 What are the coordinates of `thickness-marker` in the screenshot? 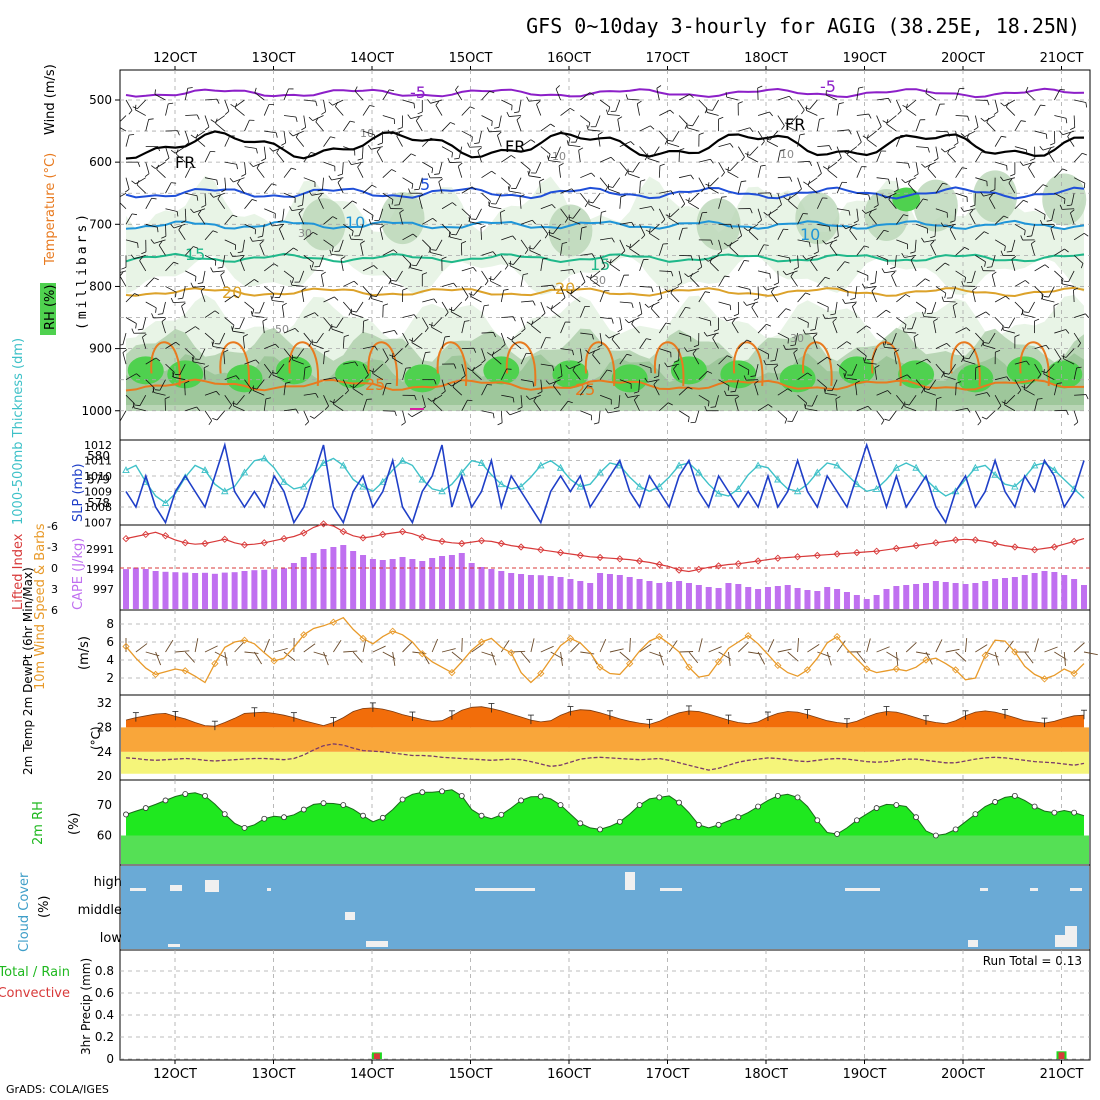 It's located at (797, 491).